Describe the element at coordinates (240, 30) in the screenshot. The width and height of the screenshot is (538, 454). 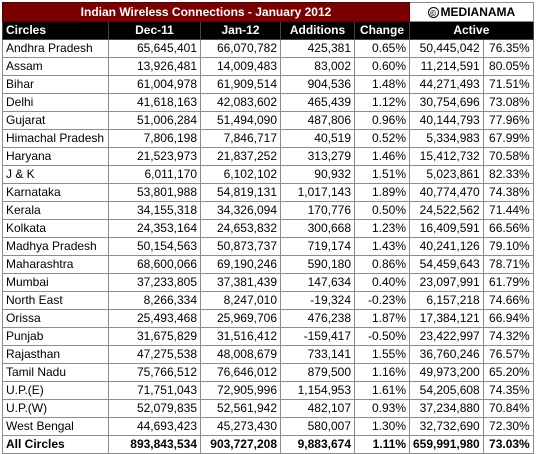
I see `header-jan-12: Jan-12` at that location.